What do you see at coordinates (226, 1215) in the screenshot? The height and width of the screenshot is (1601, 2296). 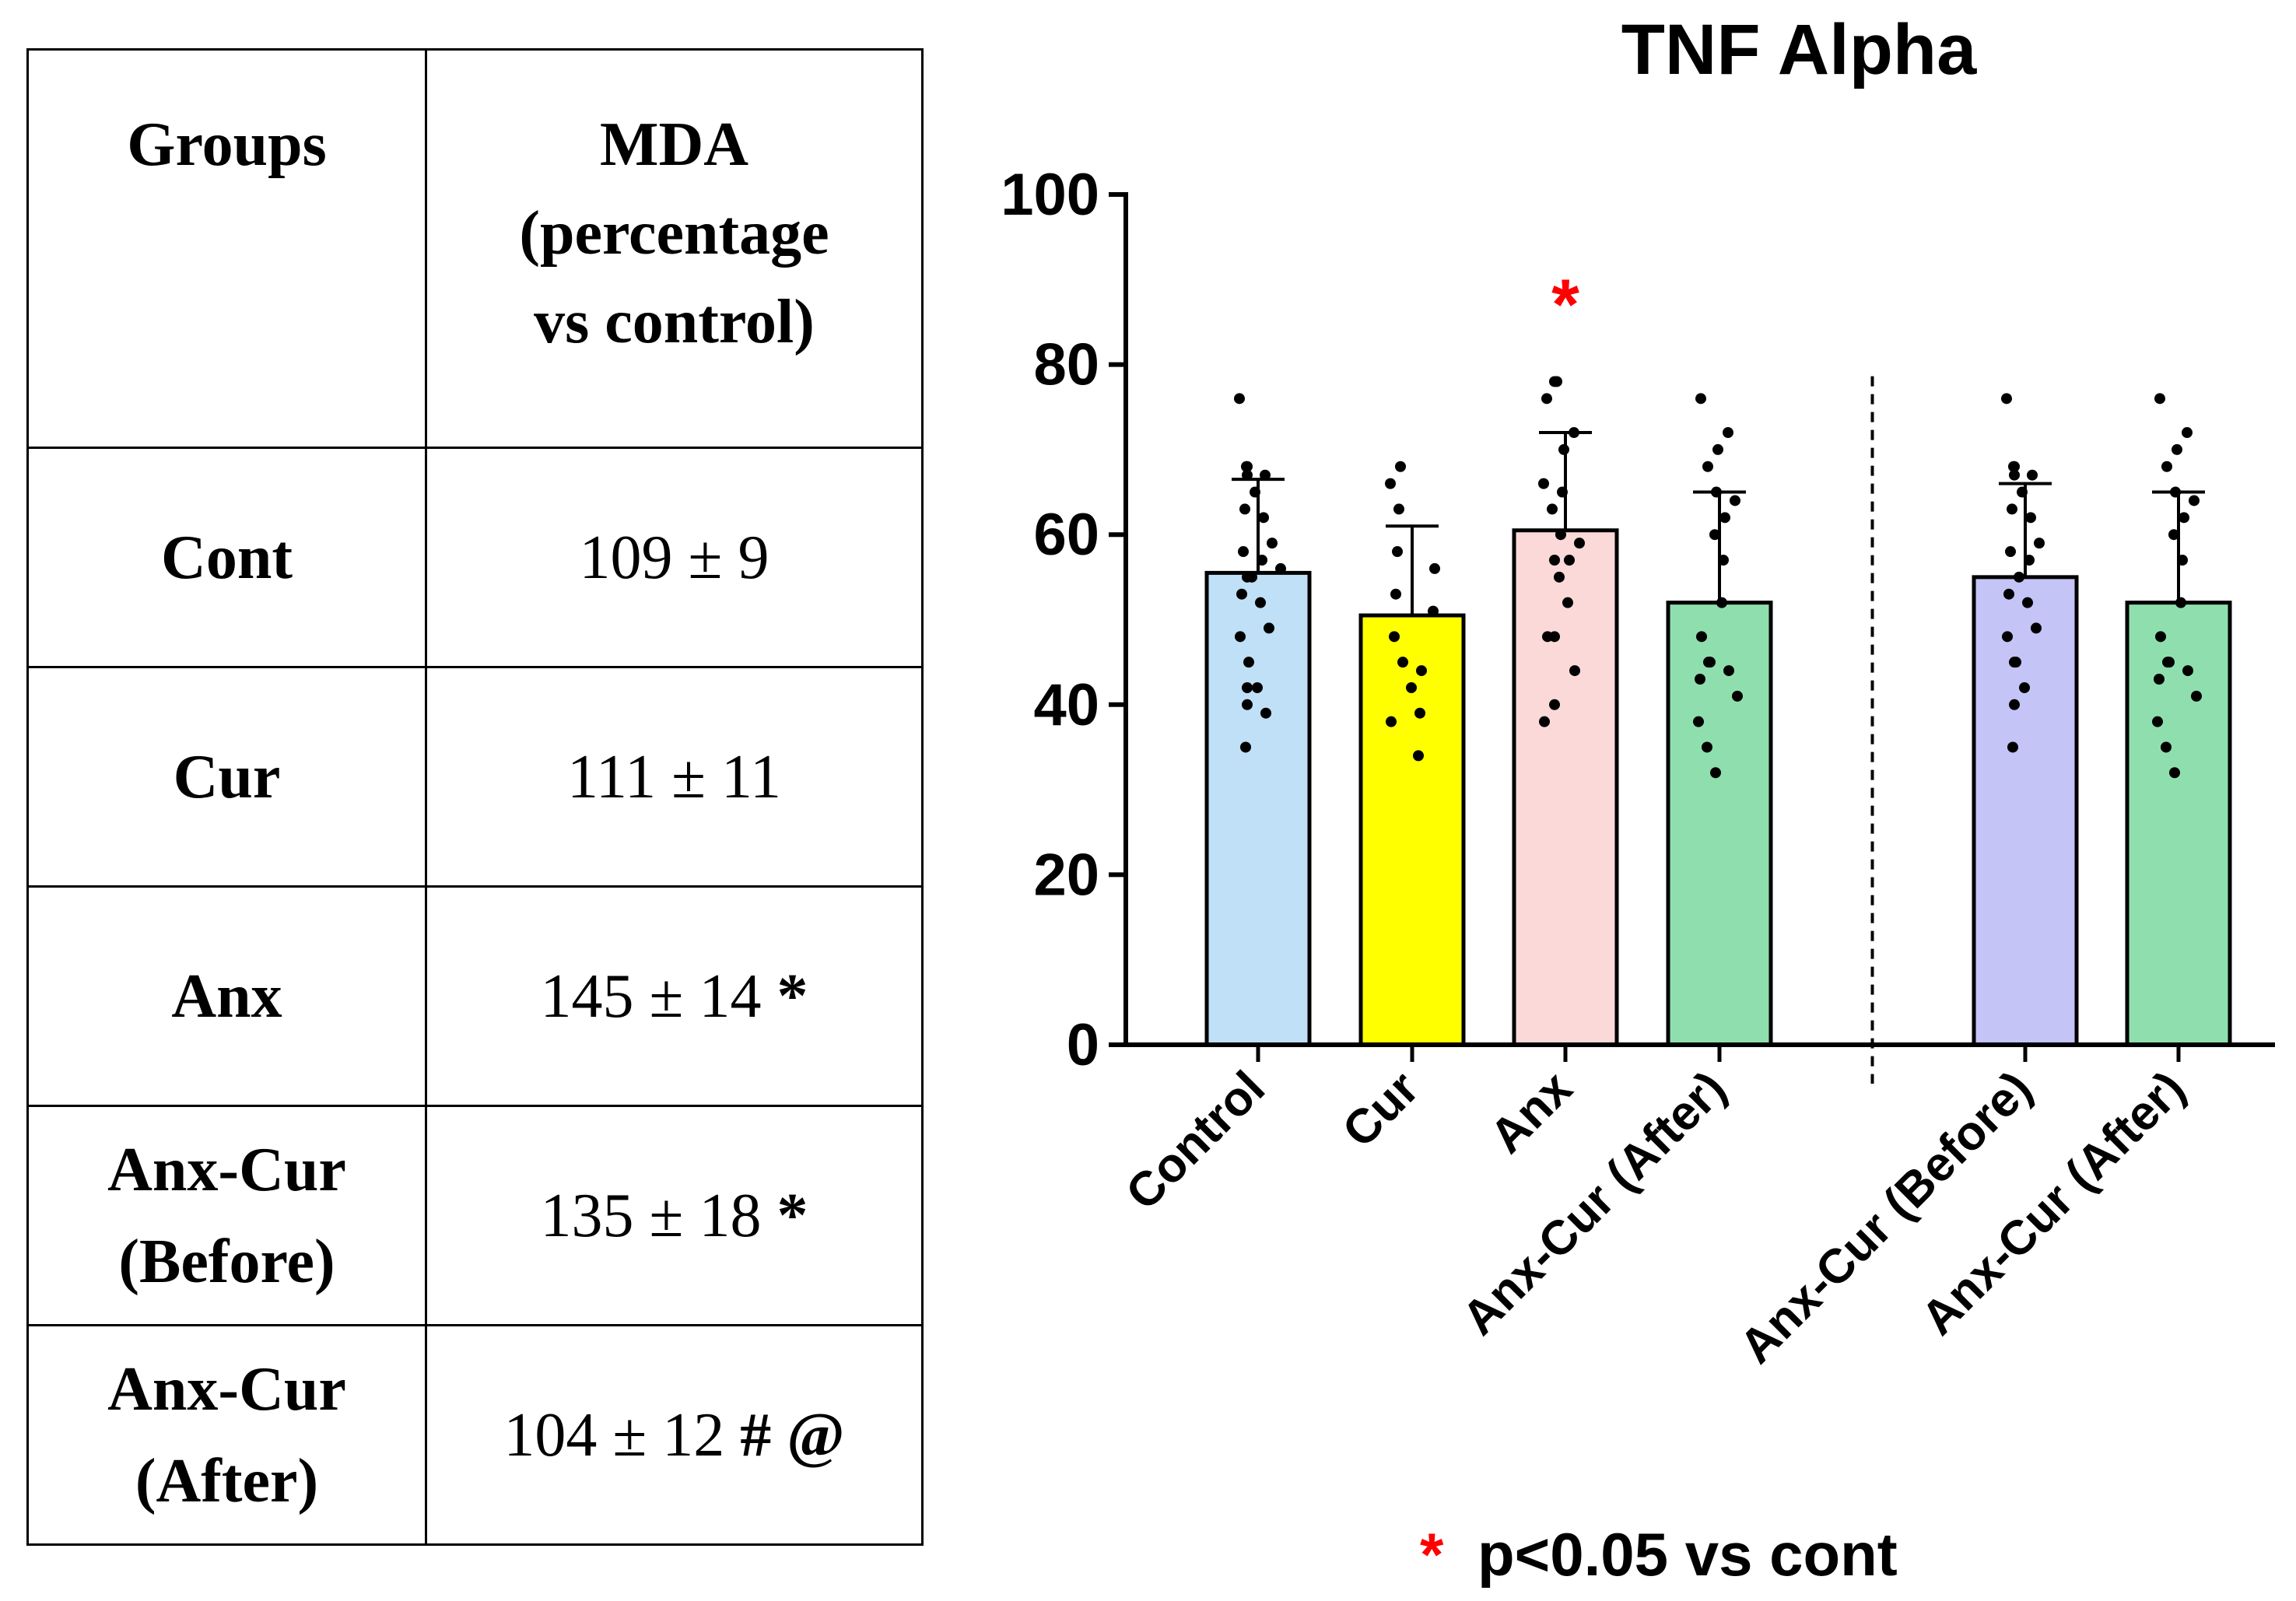 I see `group-cell: Anx-Cur (Before)` at bounding box center [226, 1215].